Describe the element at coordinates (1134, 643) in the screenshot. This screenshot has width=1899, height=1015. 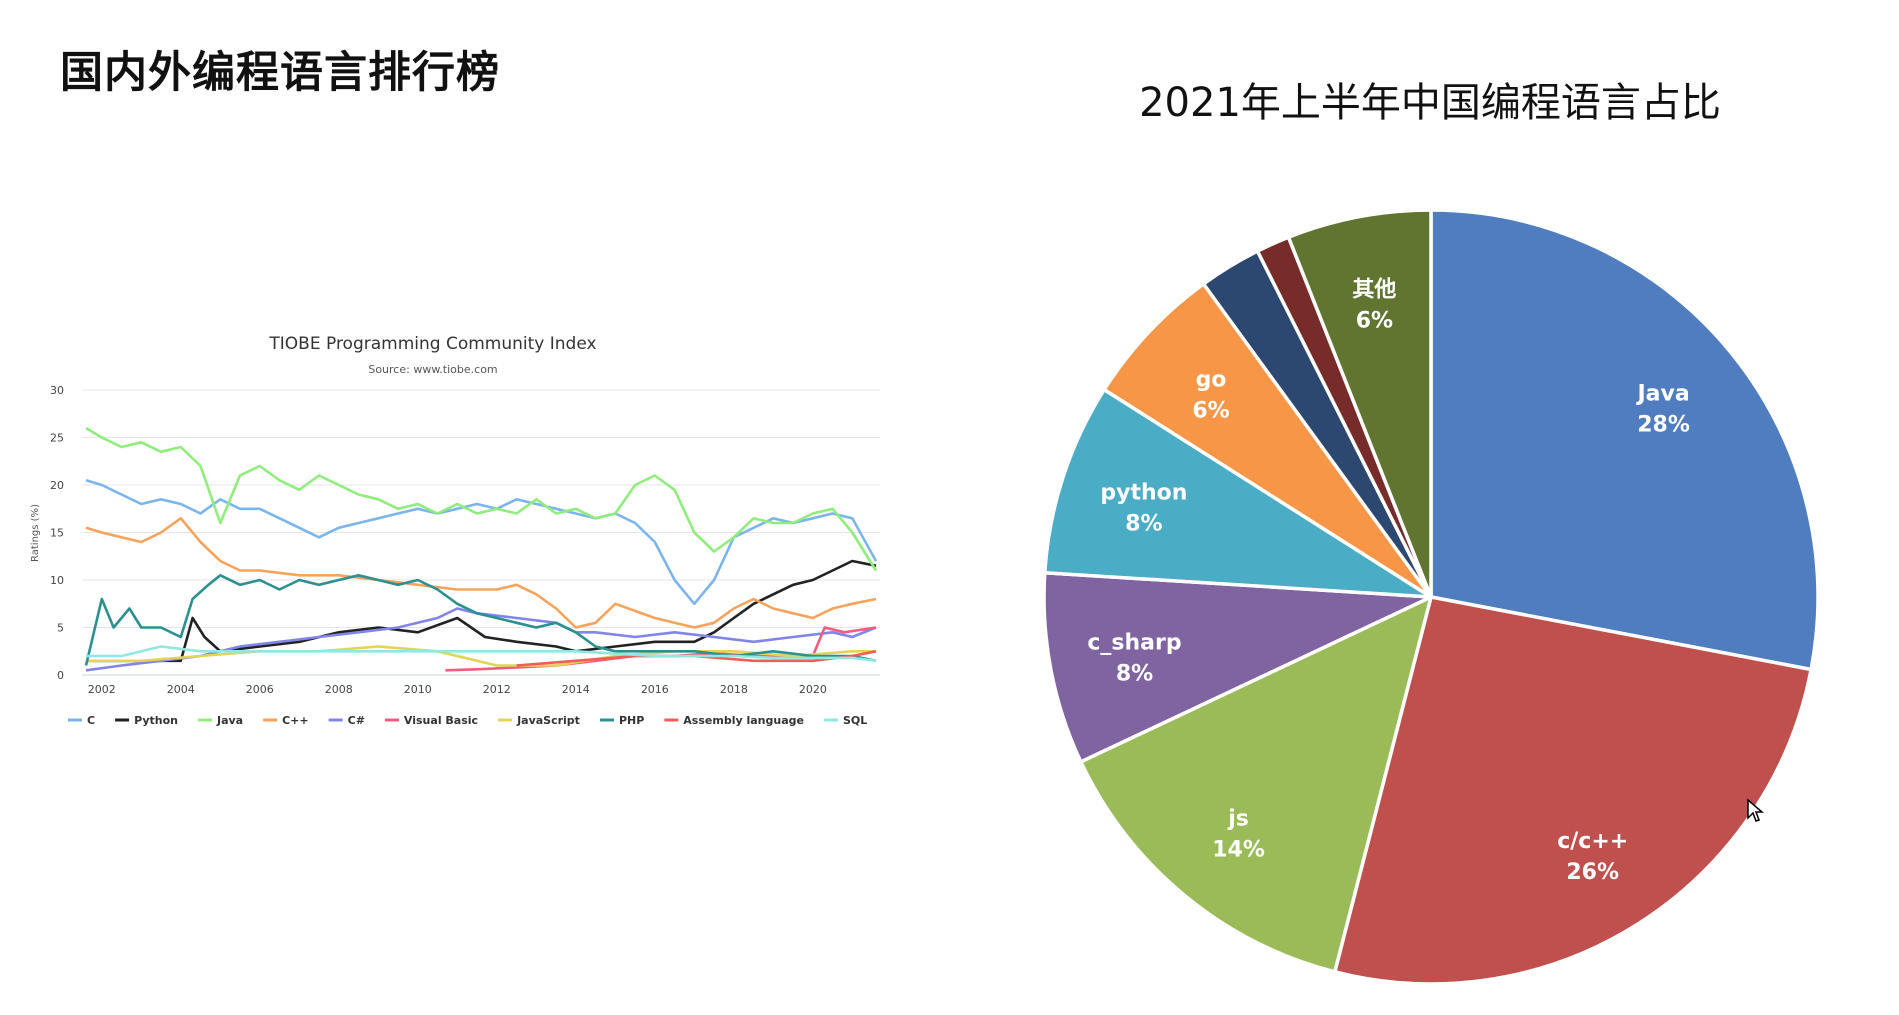
I see `pie-label-name: c_sharp` at that location.